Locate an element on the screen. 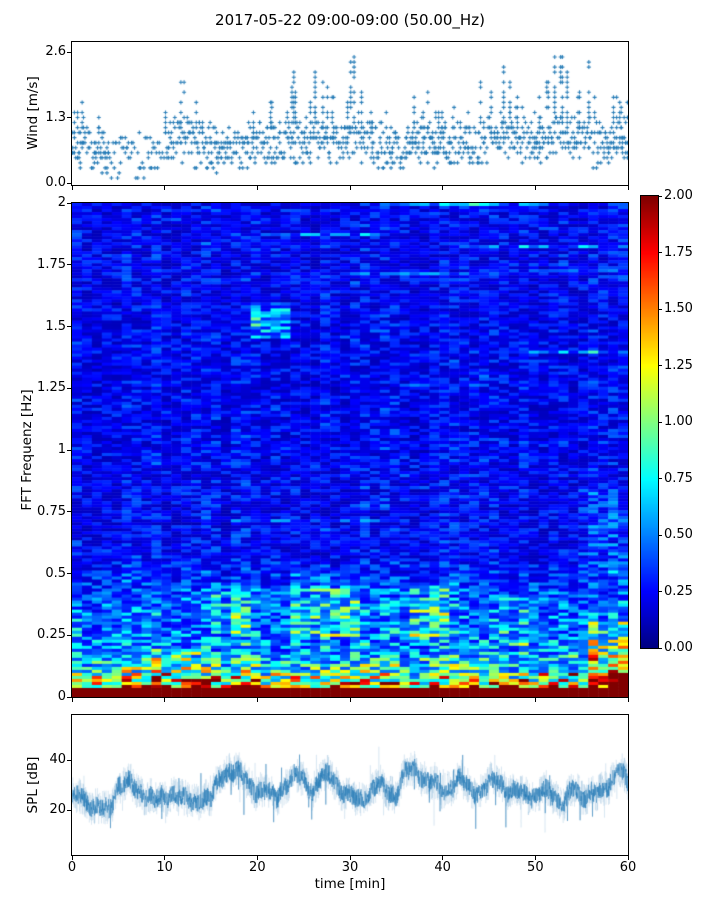 The image size is (720, 900). fft-y-tick-label: 0.25 is located at coordinates (51, 635).